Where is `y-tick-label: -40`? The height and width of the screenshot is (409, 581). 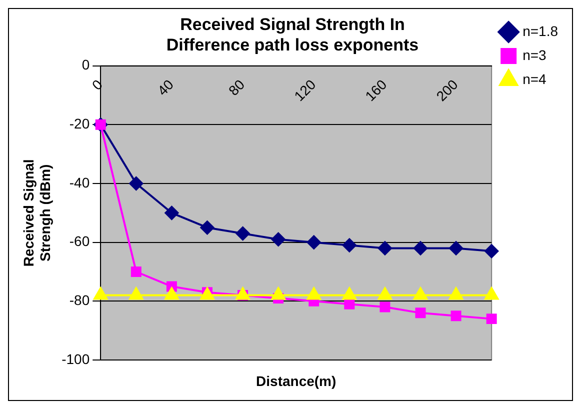 y-tick-label: -40 is located at coordinates (79, 182).